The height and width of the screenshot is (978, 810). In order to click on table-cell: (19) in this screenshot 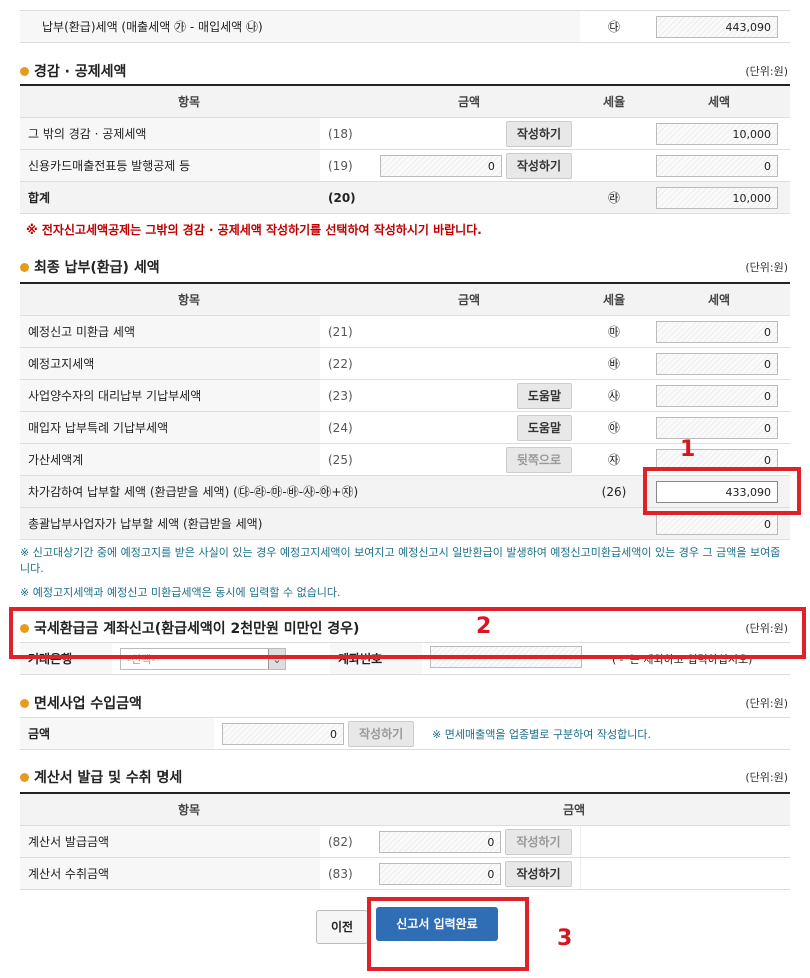, I will do `click(339, 165)`.